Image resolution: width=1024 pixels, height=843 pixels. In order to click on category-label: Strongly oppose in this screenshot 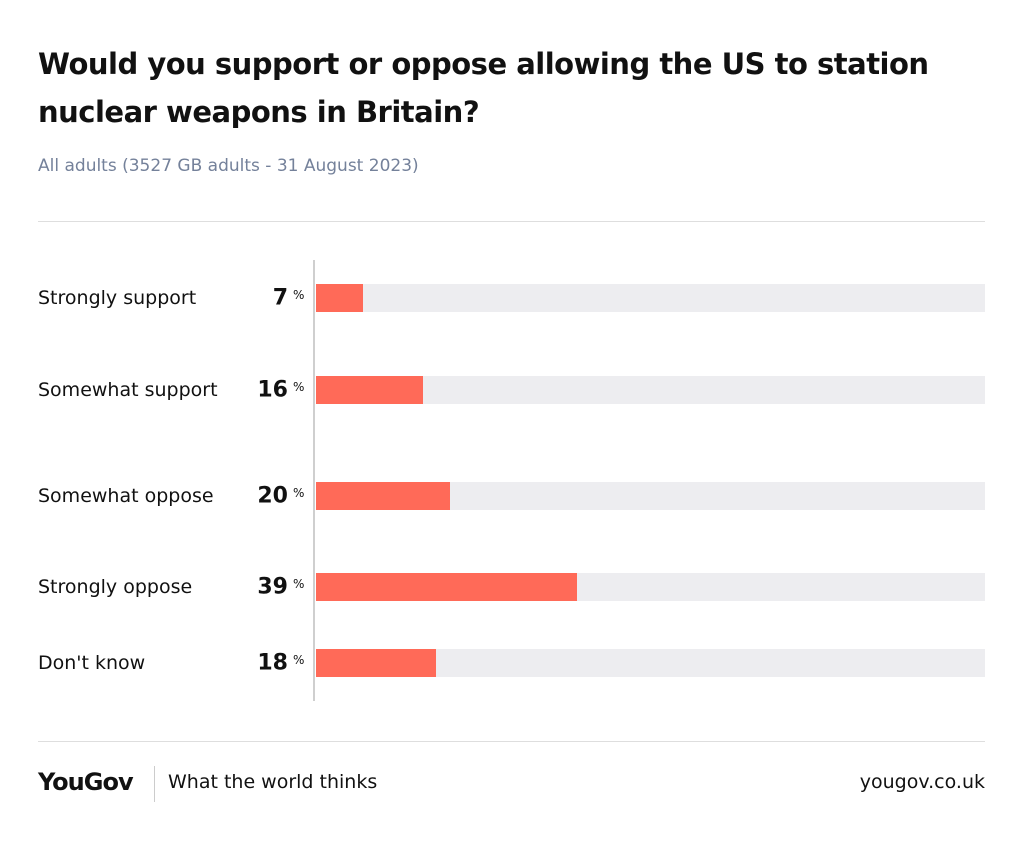, I will do `click(115, 587)`.